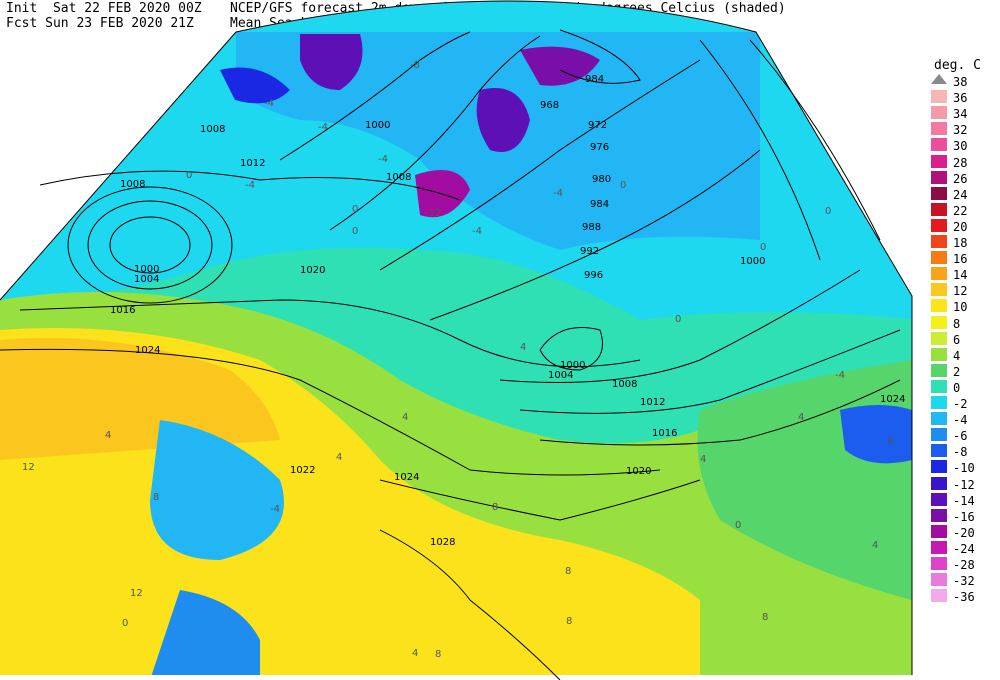 This screenshot has width=1000, height=680. I want to click on legend-label: -6, so click(960, 436).